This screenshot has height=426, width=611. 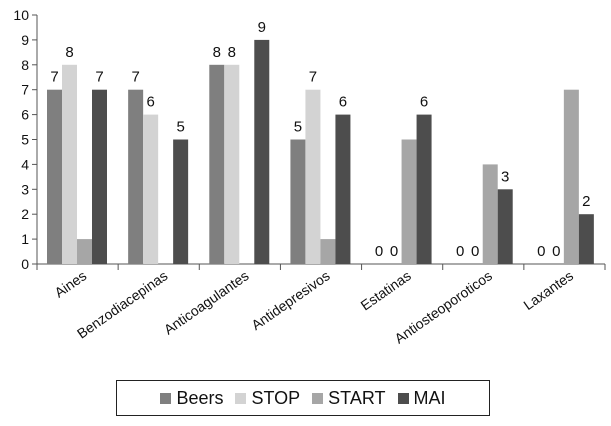 I want to click on bar-mai-antiosteoporoticos, so click(x=505, y=226).